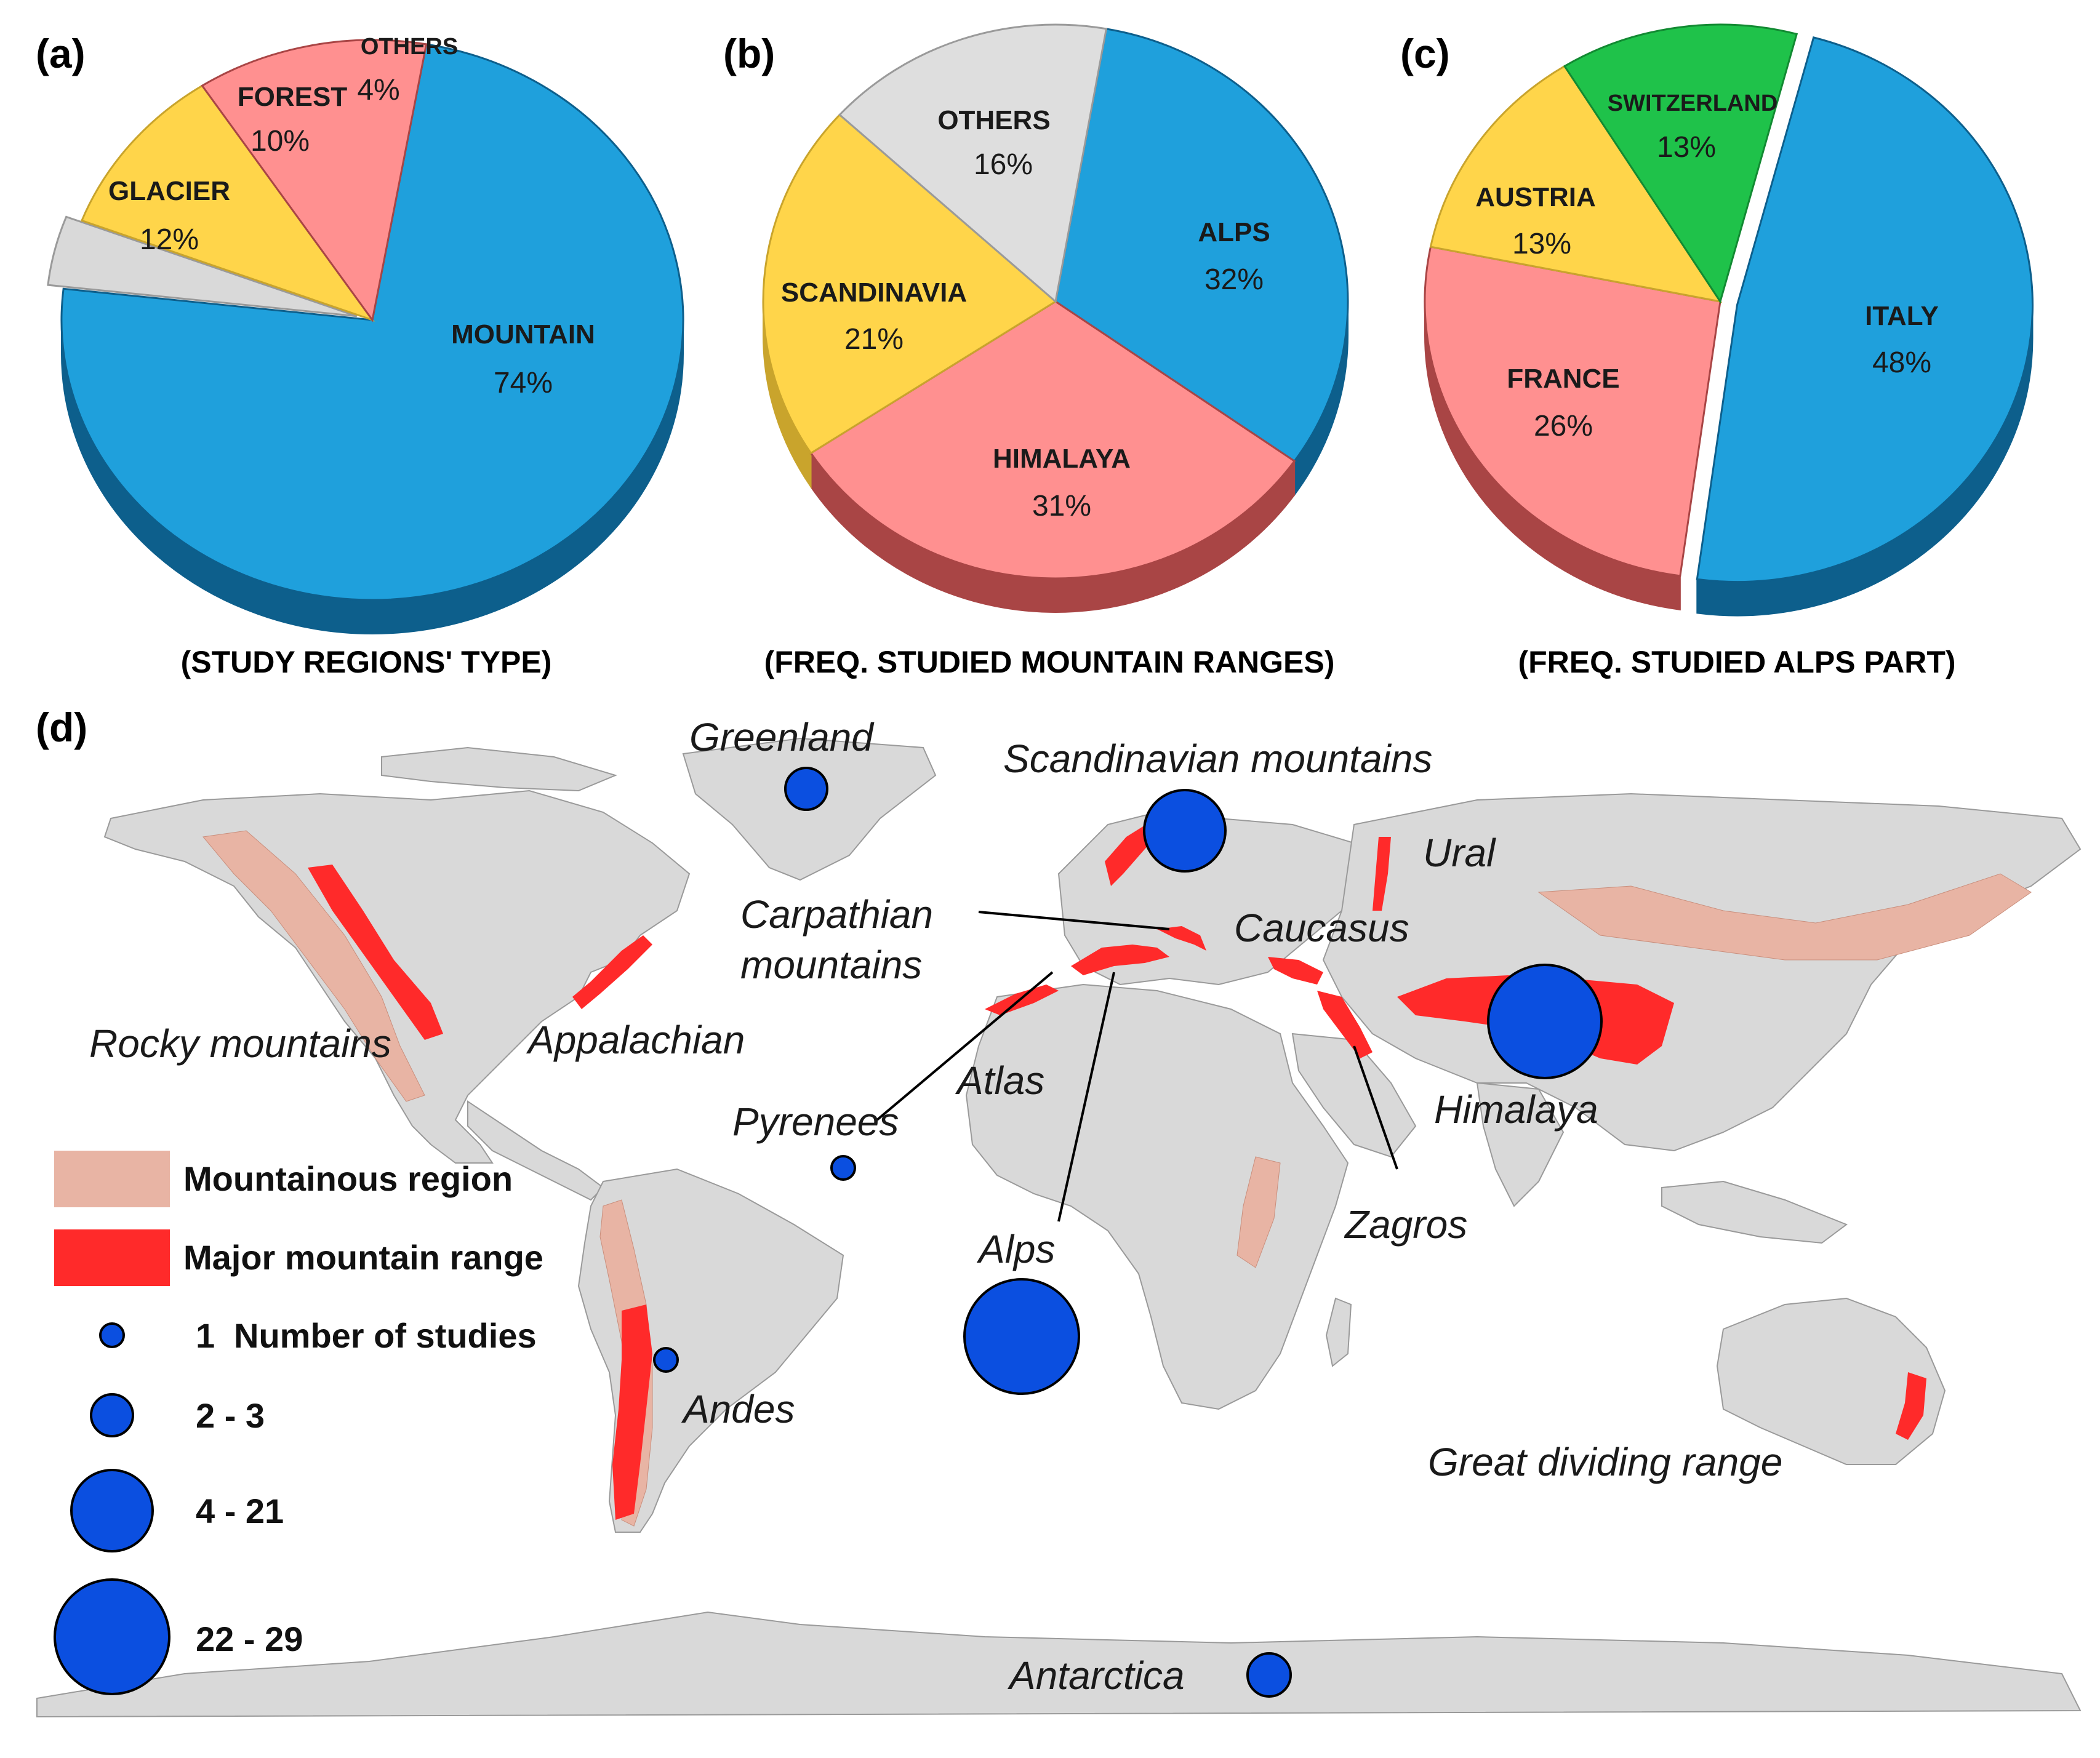 This screenshot has width=2100, height=1758. I want to click on mountainous-region-asia, so click(1785, 917).